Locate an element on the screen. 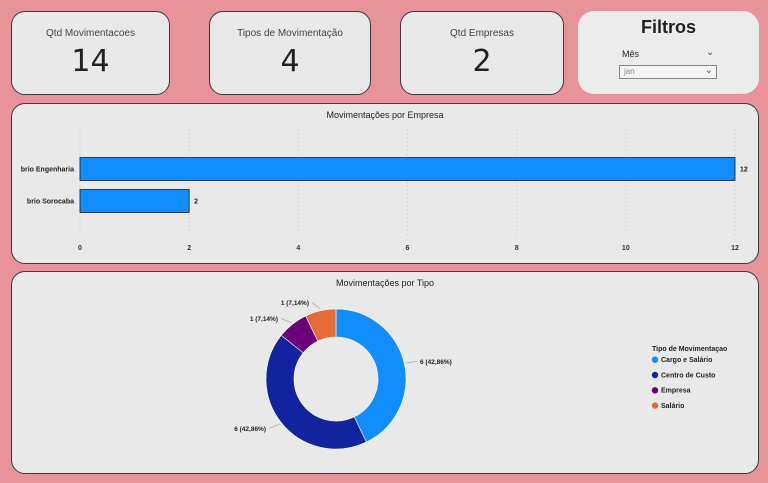 This screenshot has height=483, width=768. legend-item: Centro de Custo is located at coordinates (688, 375).